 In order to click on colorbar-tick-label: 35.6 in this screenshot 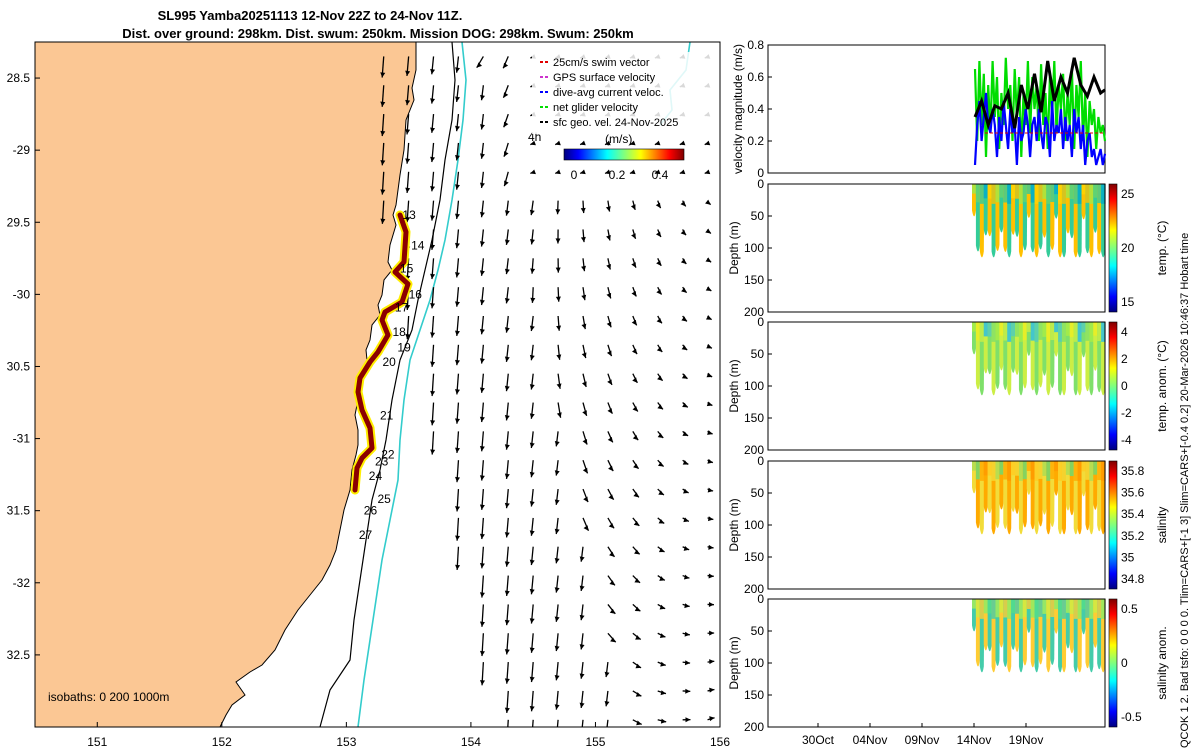, I will do `click(1133, 493)`.